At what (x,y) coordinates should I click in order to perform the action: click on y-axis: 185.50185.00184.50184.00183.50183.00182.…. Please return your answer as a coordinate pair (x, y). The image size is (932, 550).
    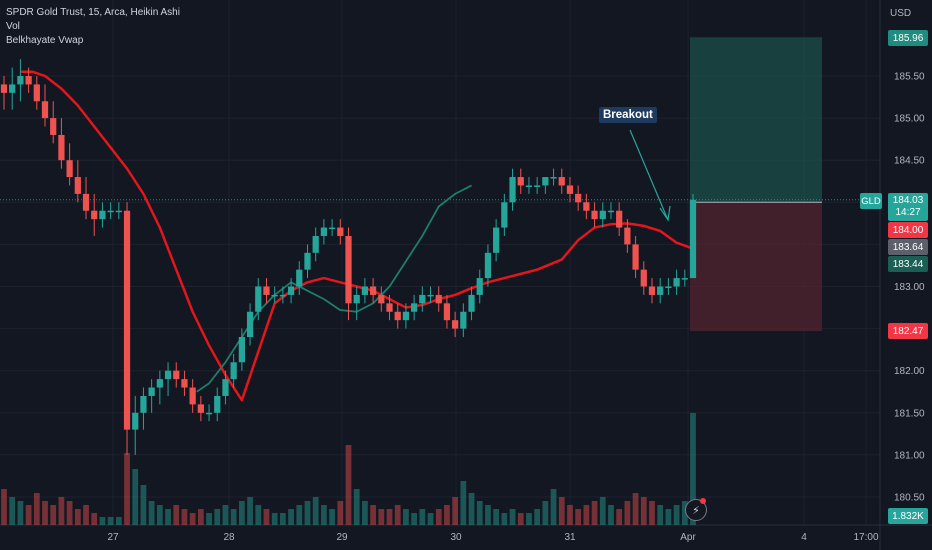
    Looking at the image, I should click on (909, 288).